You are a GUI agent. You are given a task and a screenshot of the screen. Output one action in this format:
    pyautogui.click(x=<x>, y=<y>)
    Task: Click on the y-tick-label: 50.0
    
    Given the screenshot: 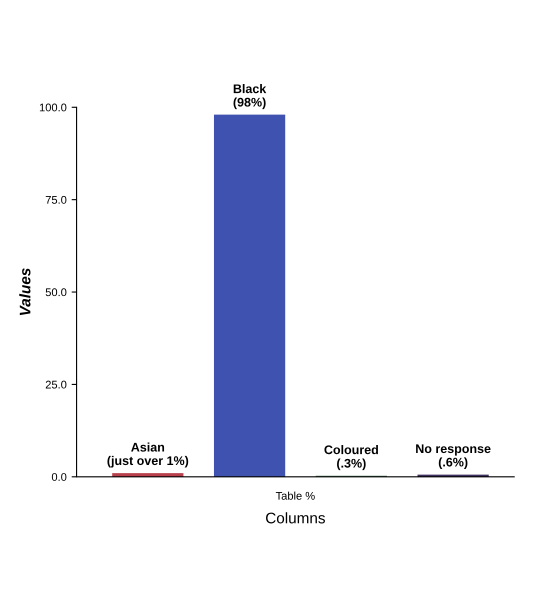 What is the action you would take?
    pyautogui.click(x=56, y=292)
    